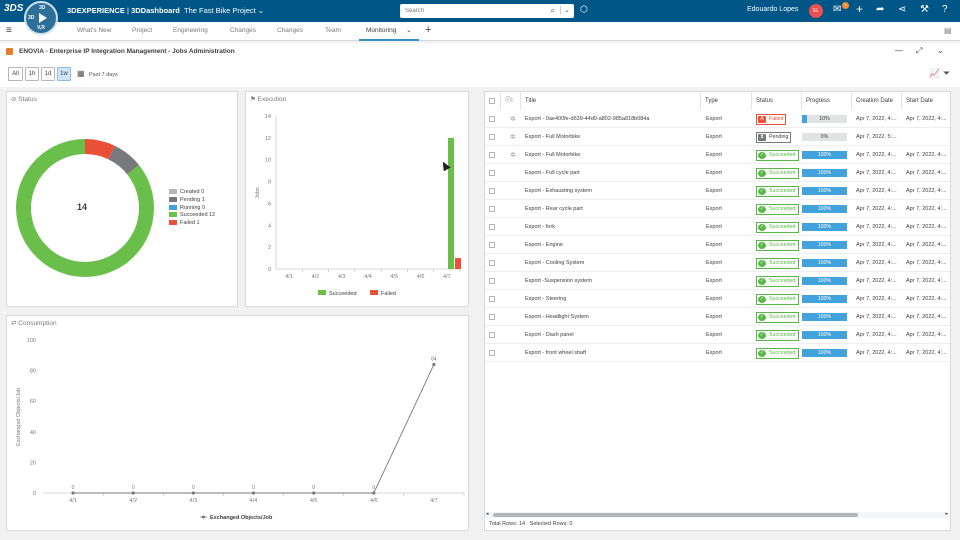 Image resolution: width=960 pixels, height=540 pixels. I want to click on add-tab-icon: +, so click(428, 30).